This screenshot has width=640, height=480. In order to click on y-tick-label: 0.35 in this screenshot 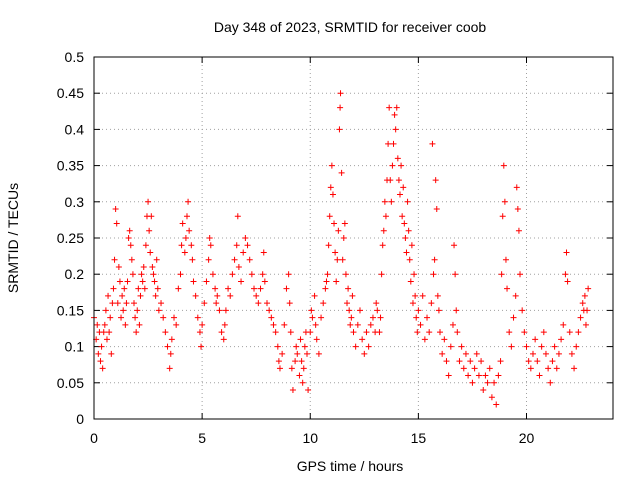, I will do `click(70, 166)`.